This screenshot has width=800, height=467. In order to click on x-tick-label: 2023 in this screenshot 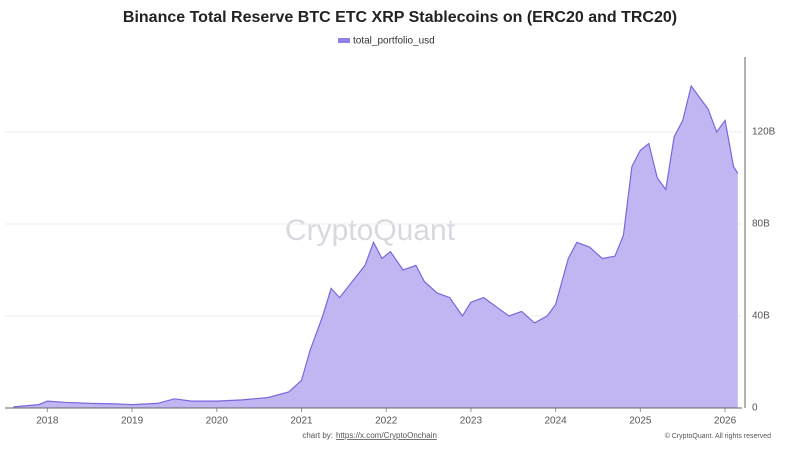, I will do `click(471, 421)`.